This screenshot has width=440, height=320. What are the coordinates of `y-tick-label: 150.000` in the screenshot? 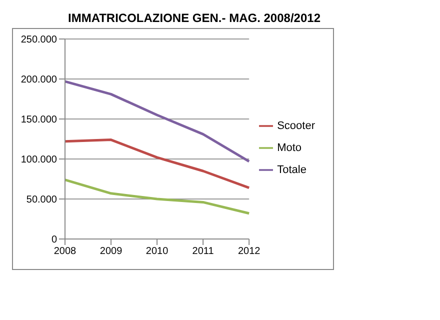 It's located at (39, 120).